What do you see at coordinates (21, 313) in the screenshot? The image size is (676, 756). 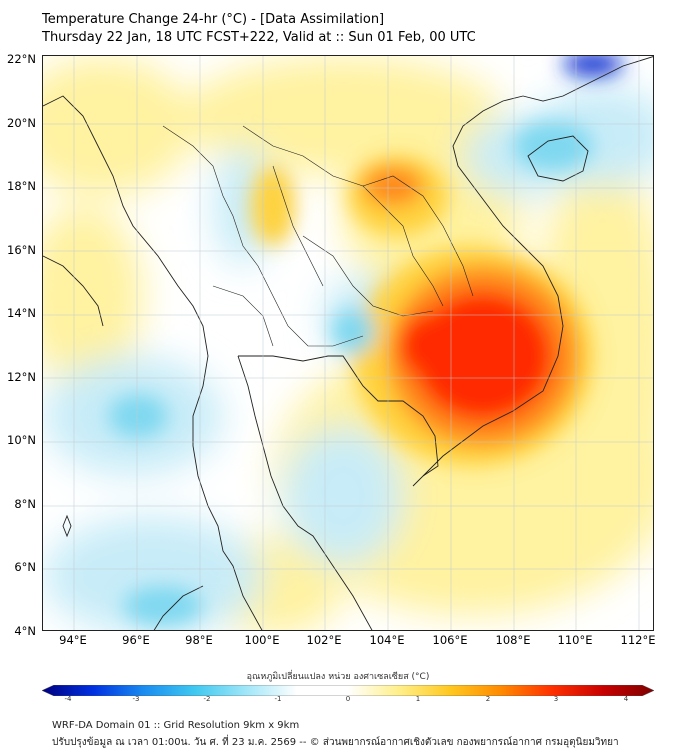 I see `lat-label: 14°N` at bounding box center [21, 313].